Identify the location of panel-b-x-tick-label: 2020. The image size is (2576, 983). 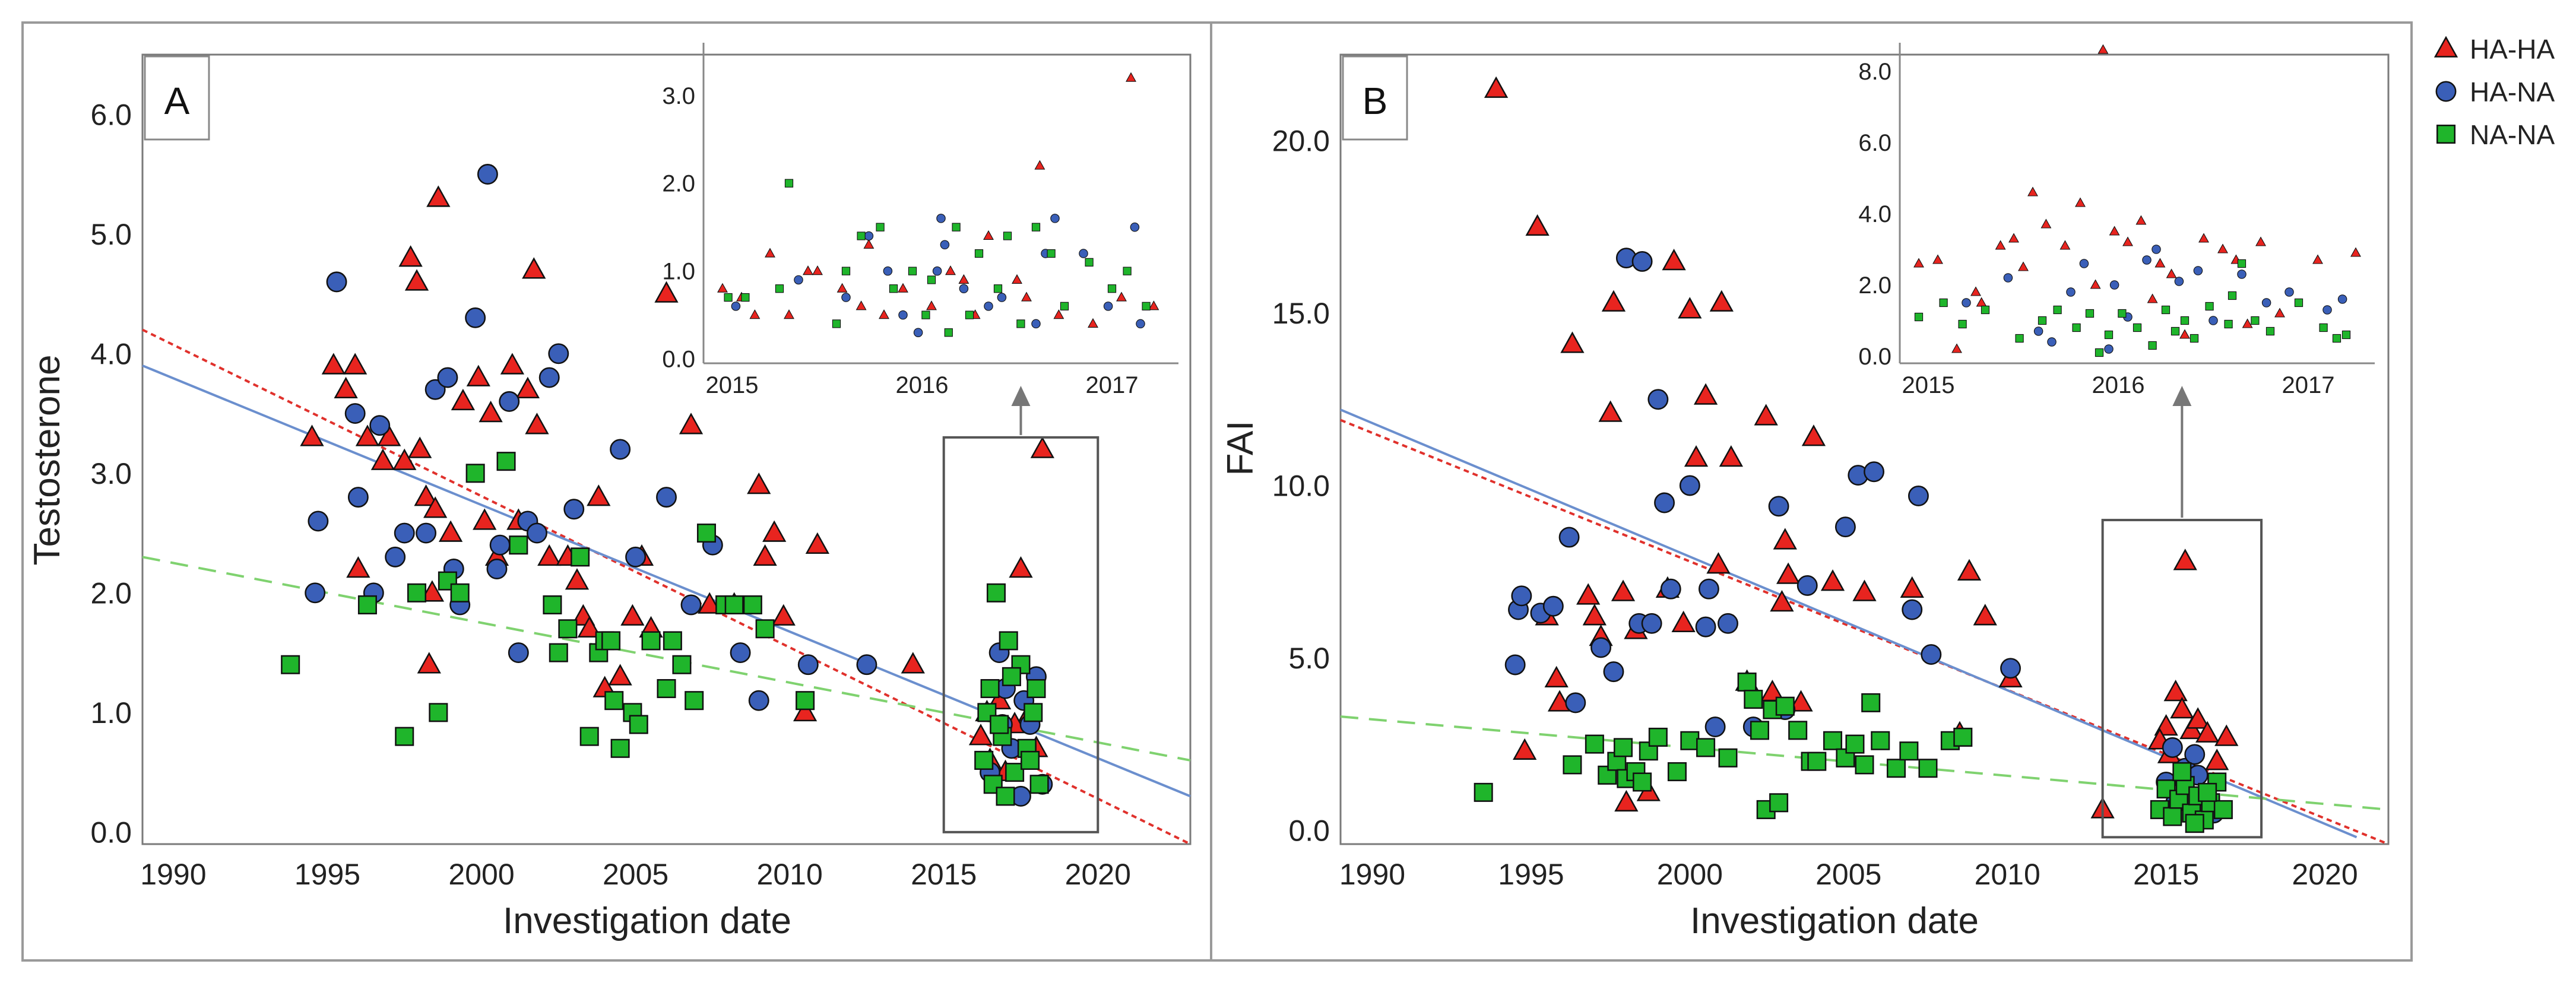
(2325, 874).